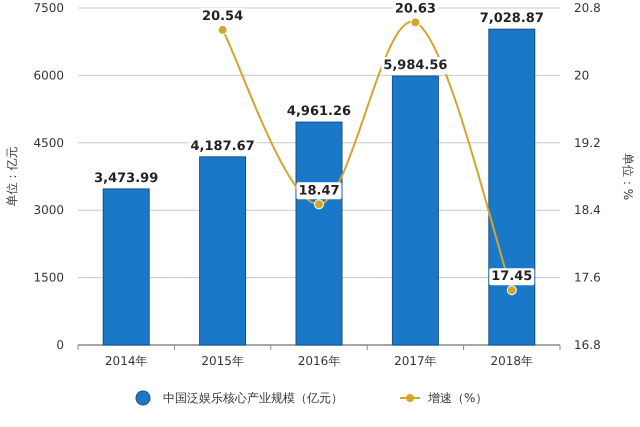 This screenshot has height=427, width=640. I want to click on y-tick-label: 6000, so click(48, 75).